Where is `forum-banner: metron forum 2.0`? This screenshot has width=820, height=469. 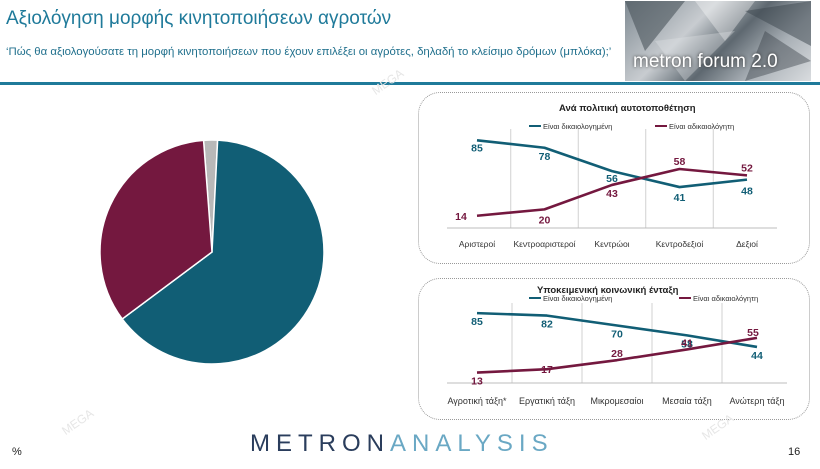 forum-banner: metron forum 2.0 is located at coordinates (718, 41).